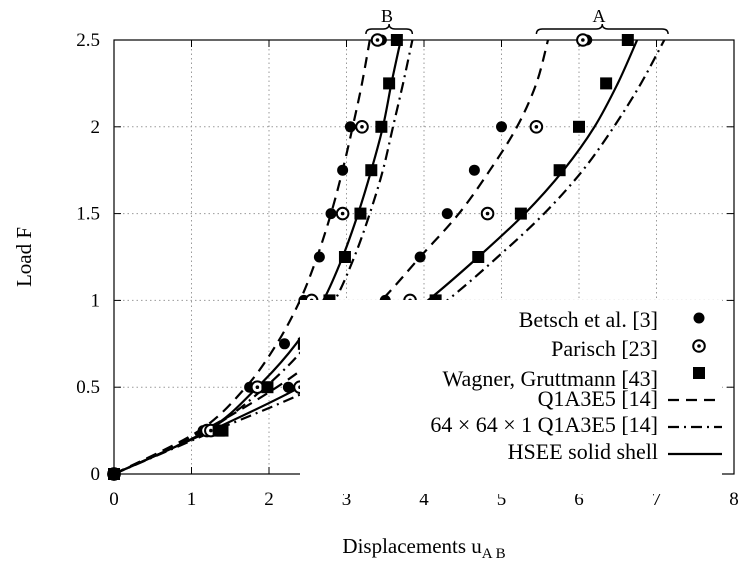 The height and width of the screenshot is (564, 739). What do you see at coordinates (192, 499) in the screenshot?
I see `x-tick-label: 1` at bounding box center [192, 499].